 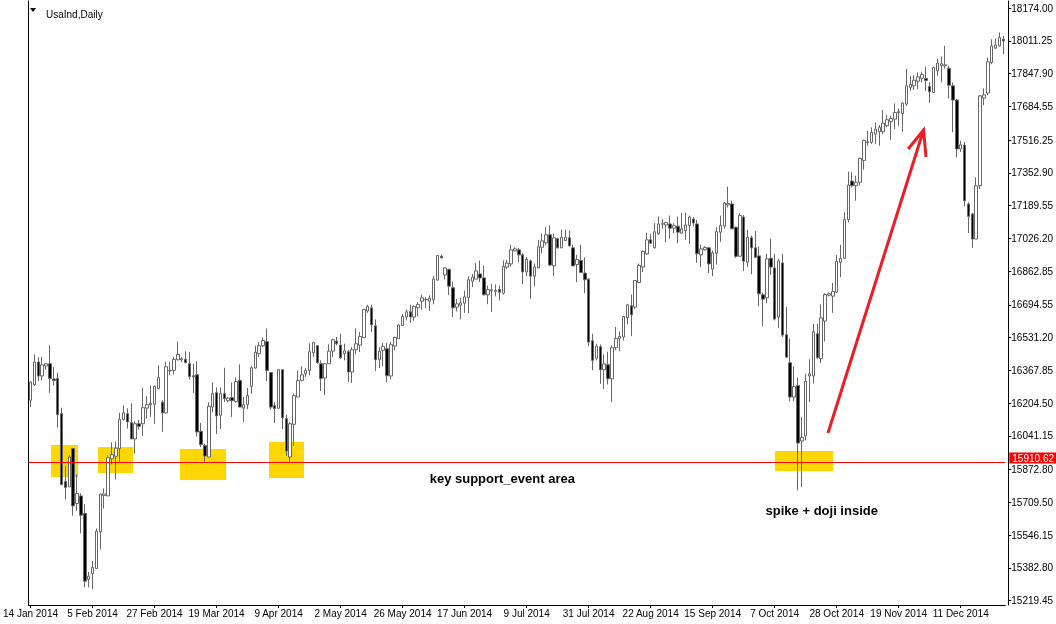 What do you see at coordinates (527, 613) in the screenshot?
I see `x-tick-label: 9 Jul 2014` at bounding box center [527, 613].